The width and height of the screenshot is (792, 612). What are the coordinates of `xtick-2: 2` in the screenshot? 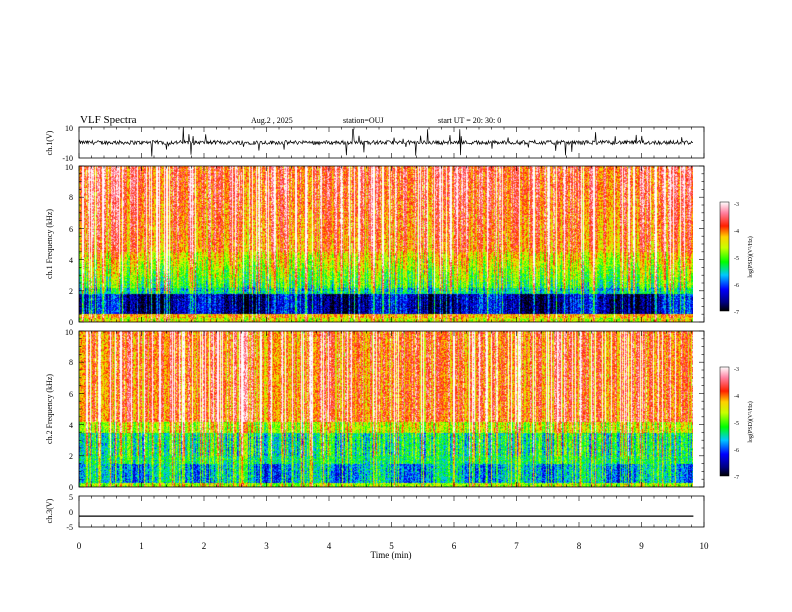 It's located at (204, 546).